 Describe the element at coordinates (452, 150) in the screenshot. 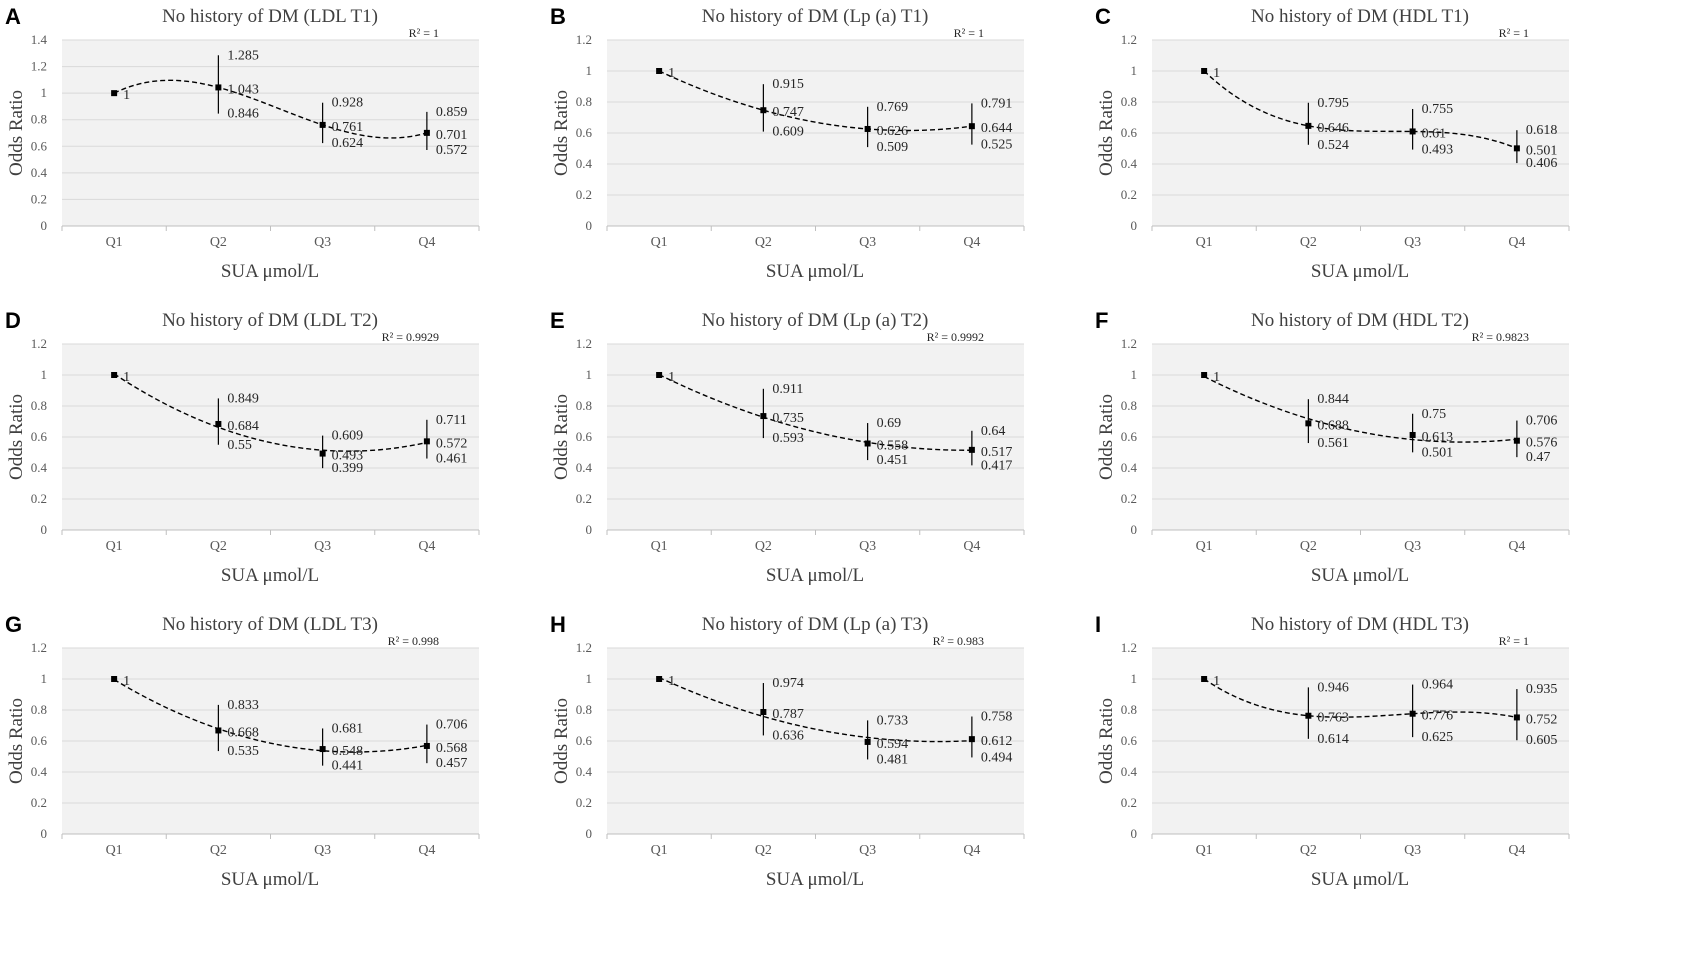

I see `lower-ci-label: 0.572` at that location.